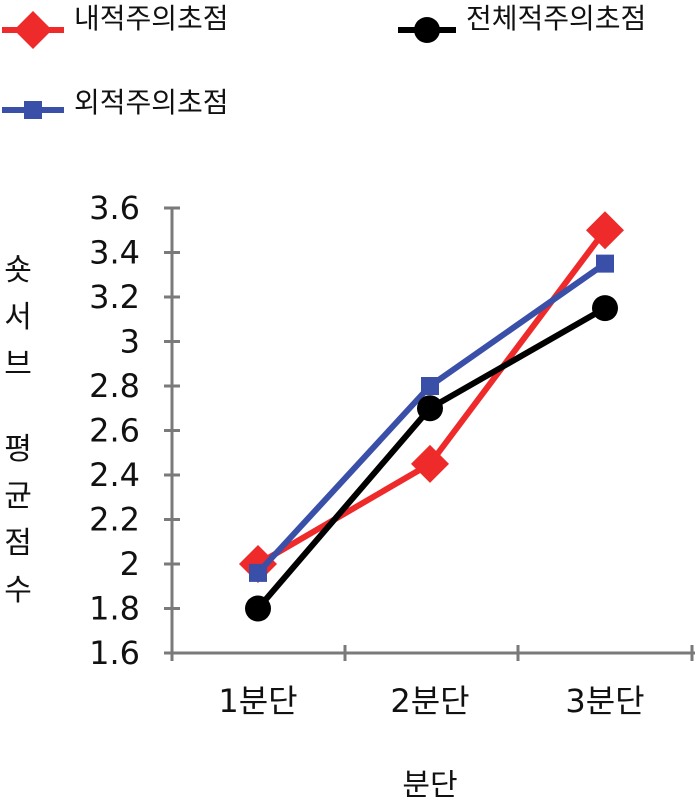 Image resolution: width=697 pixels, height=812 pixels. I want to click on x-axis-title: 분단, so click(429, 785).